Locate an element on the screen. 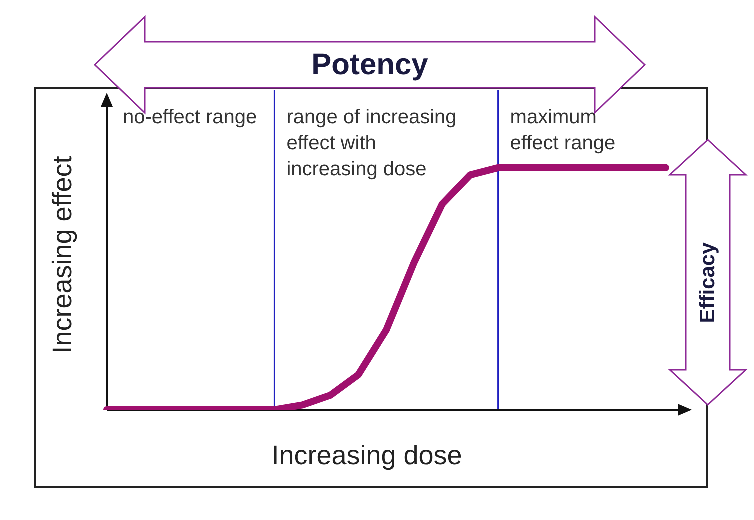 The height and width of the screenshot is (520, 754). text: no-effect range is located at coordinates (190, 117).